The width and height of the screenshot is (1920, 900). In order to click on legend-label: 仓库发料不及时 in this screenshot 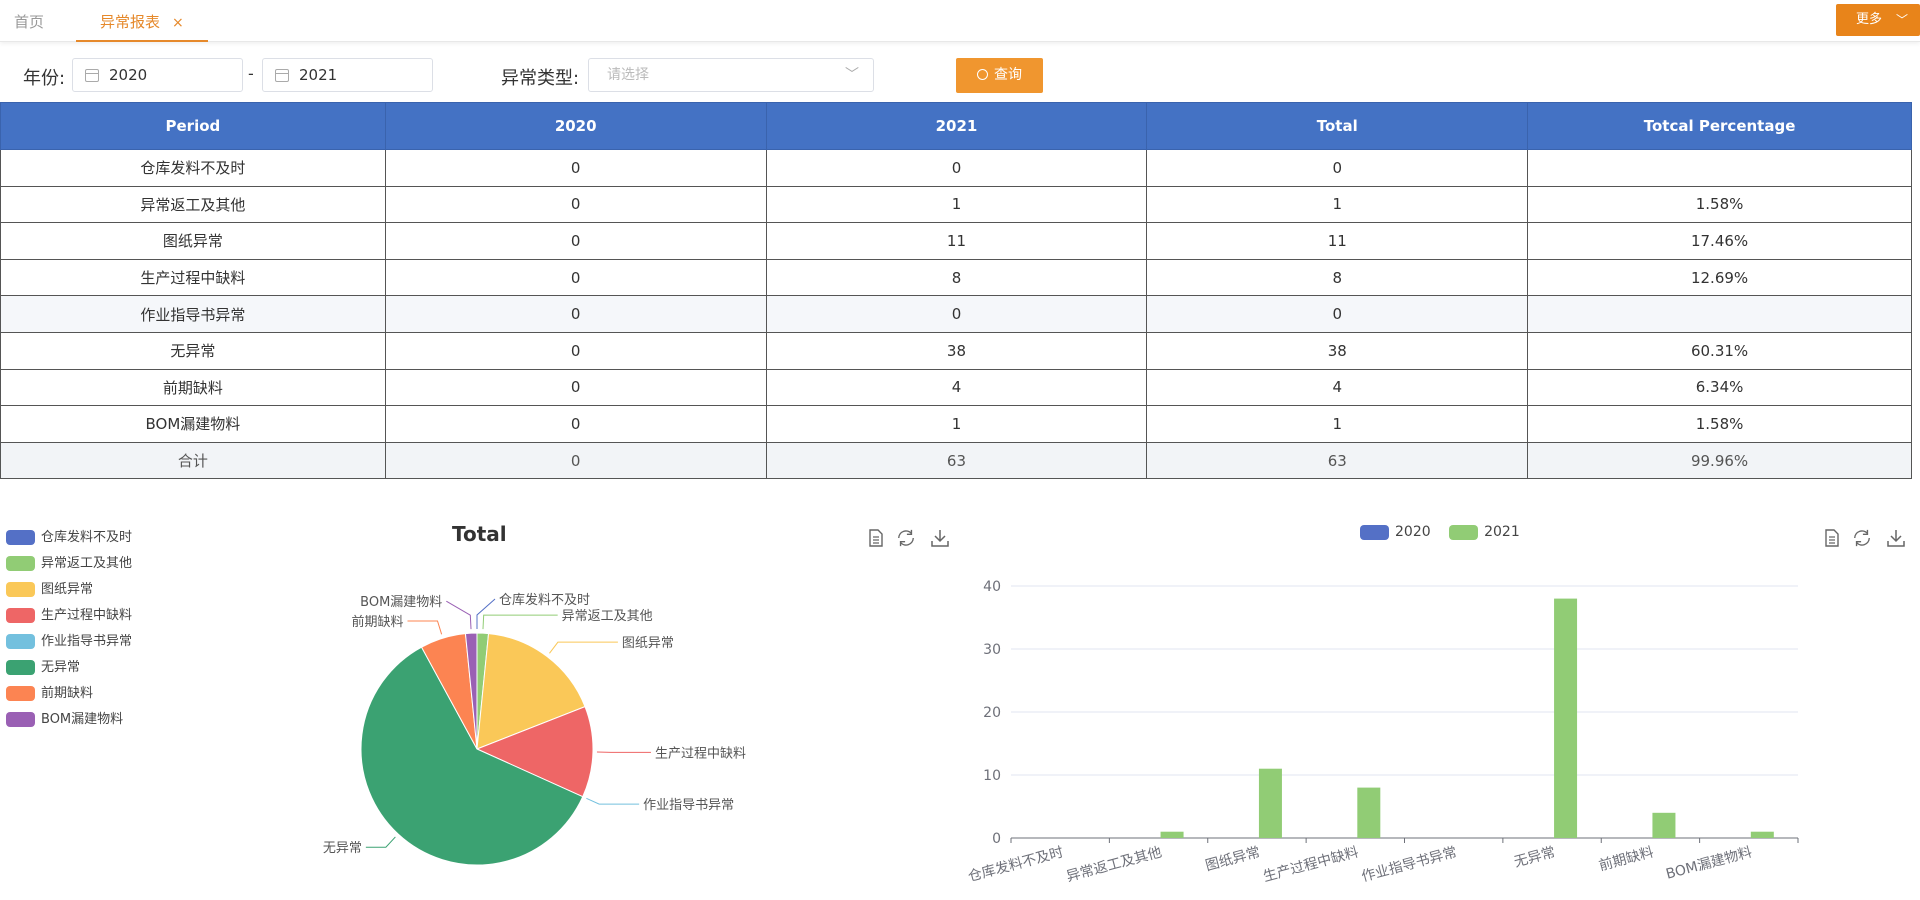, I will do `click(87, 537)`.